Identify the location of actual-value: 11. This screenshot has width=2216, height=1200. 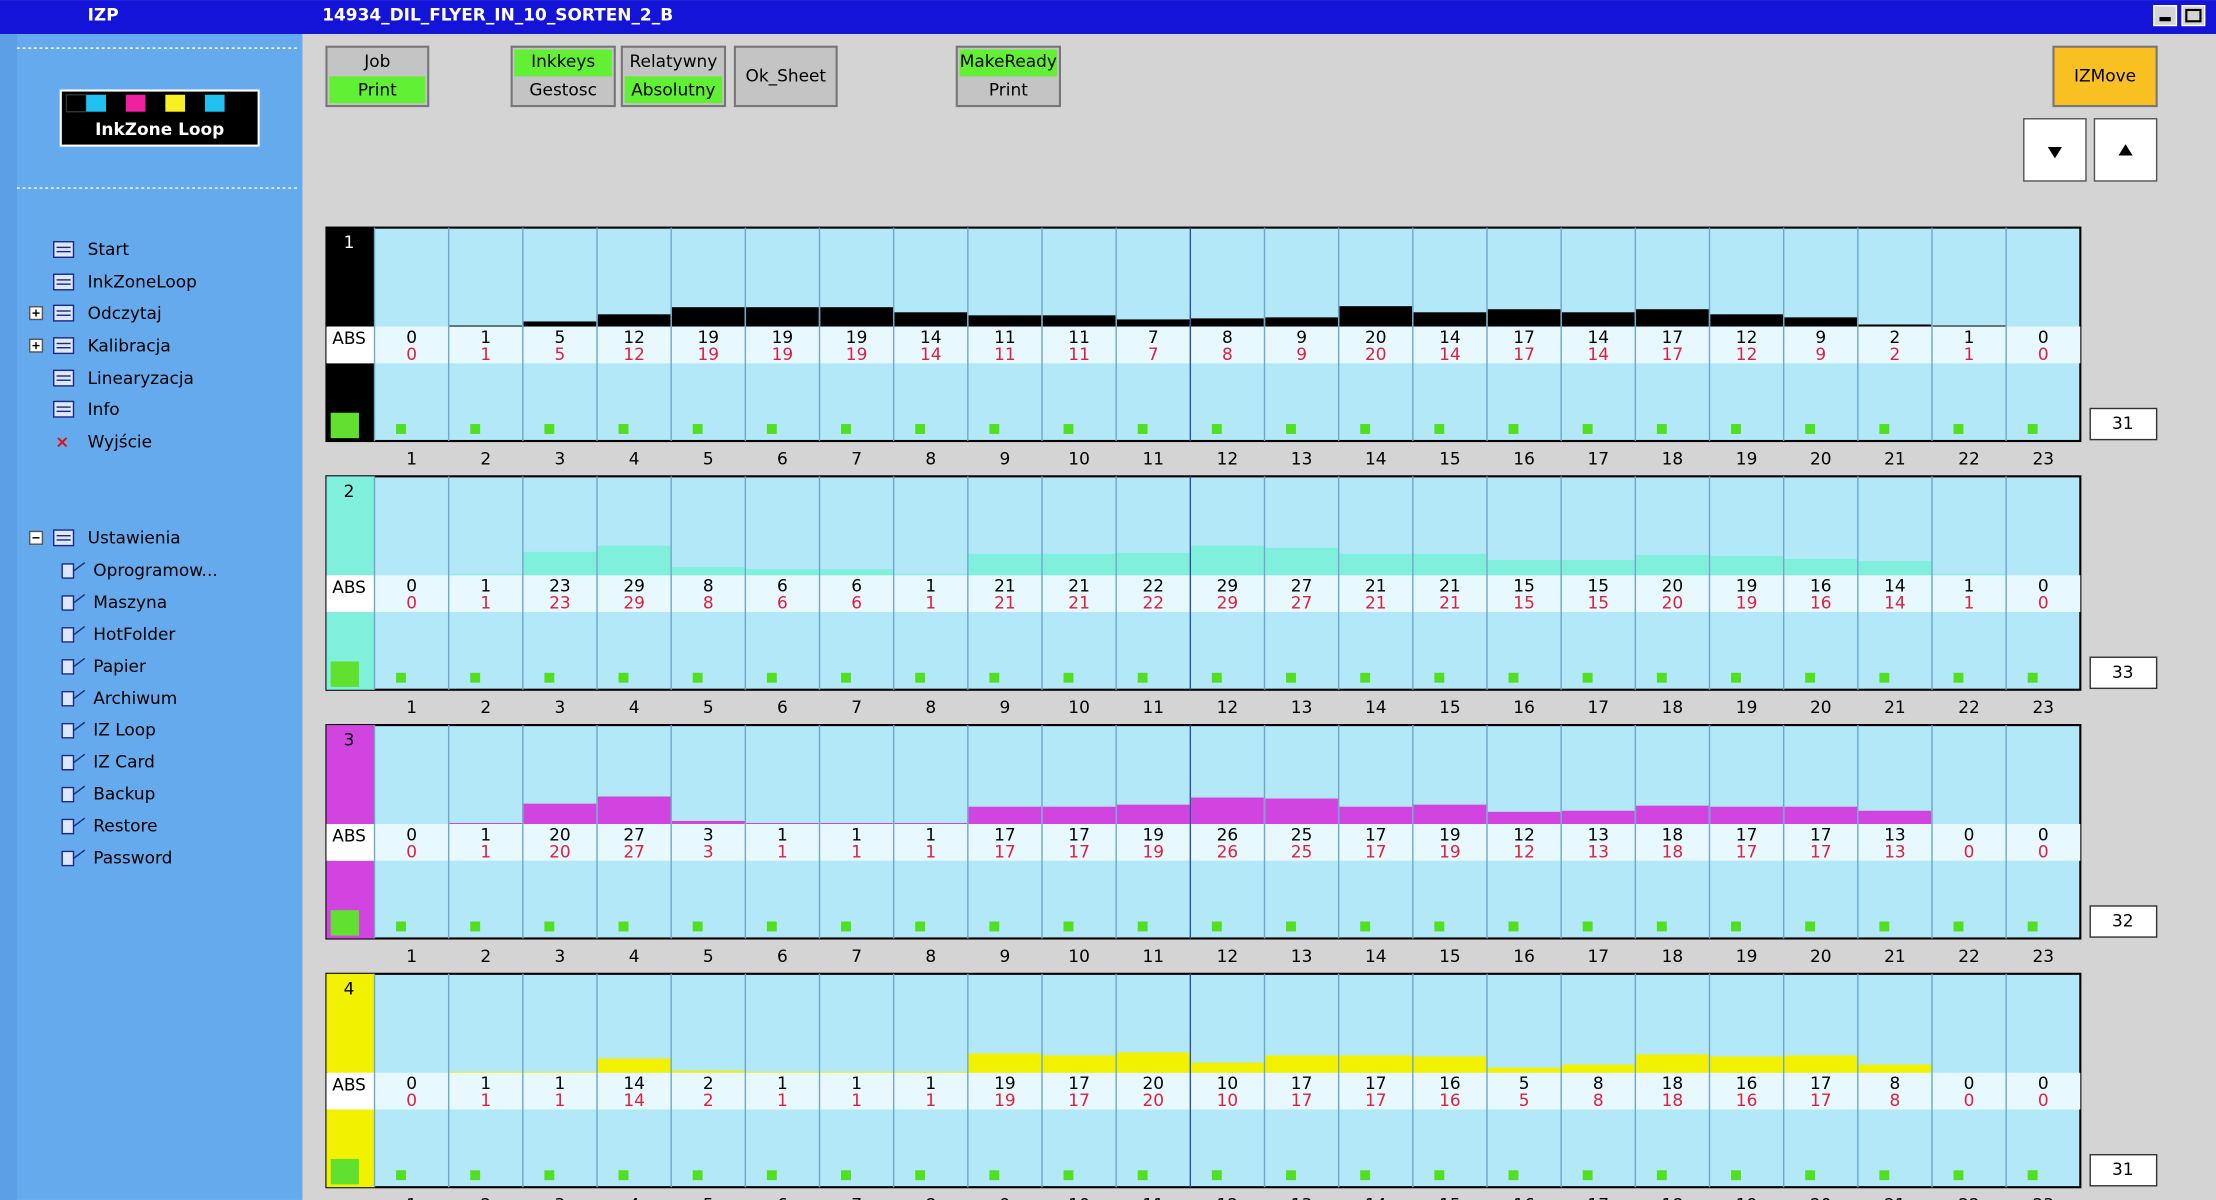
(1079, 354).